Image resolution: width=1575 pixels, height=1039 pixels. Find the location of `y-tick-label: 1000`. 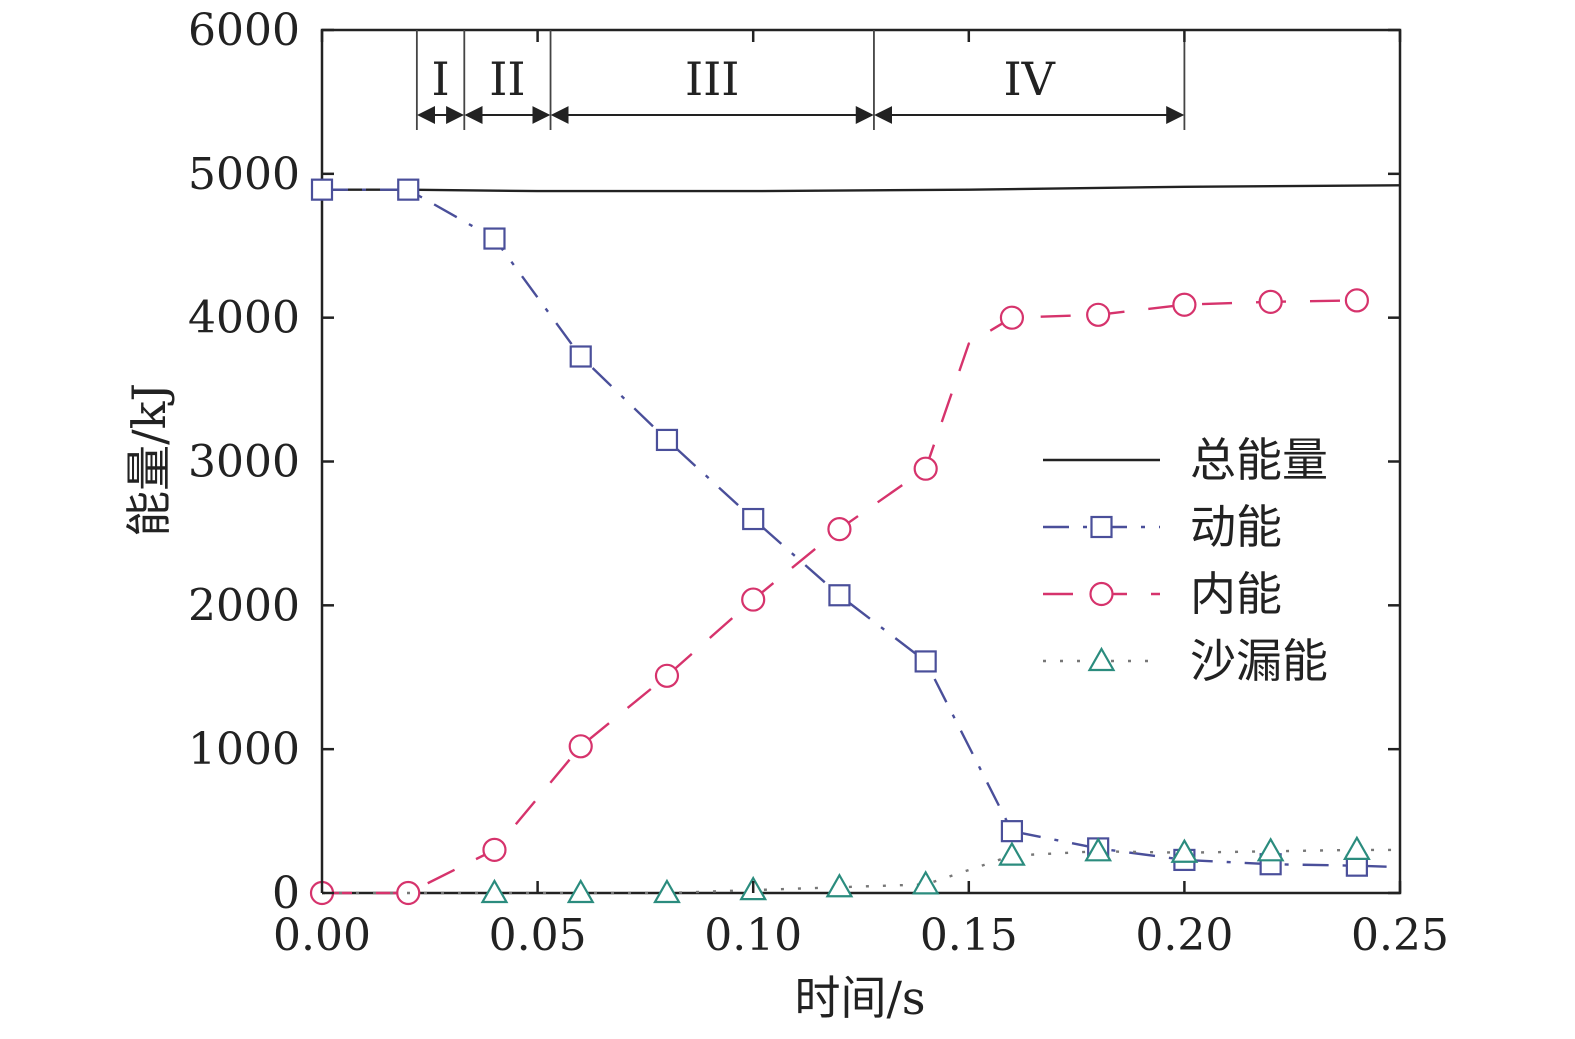

y-tick-label: 1000 is located at coordinates (244, 749).